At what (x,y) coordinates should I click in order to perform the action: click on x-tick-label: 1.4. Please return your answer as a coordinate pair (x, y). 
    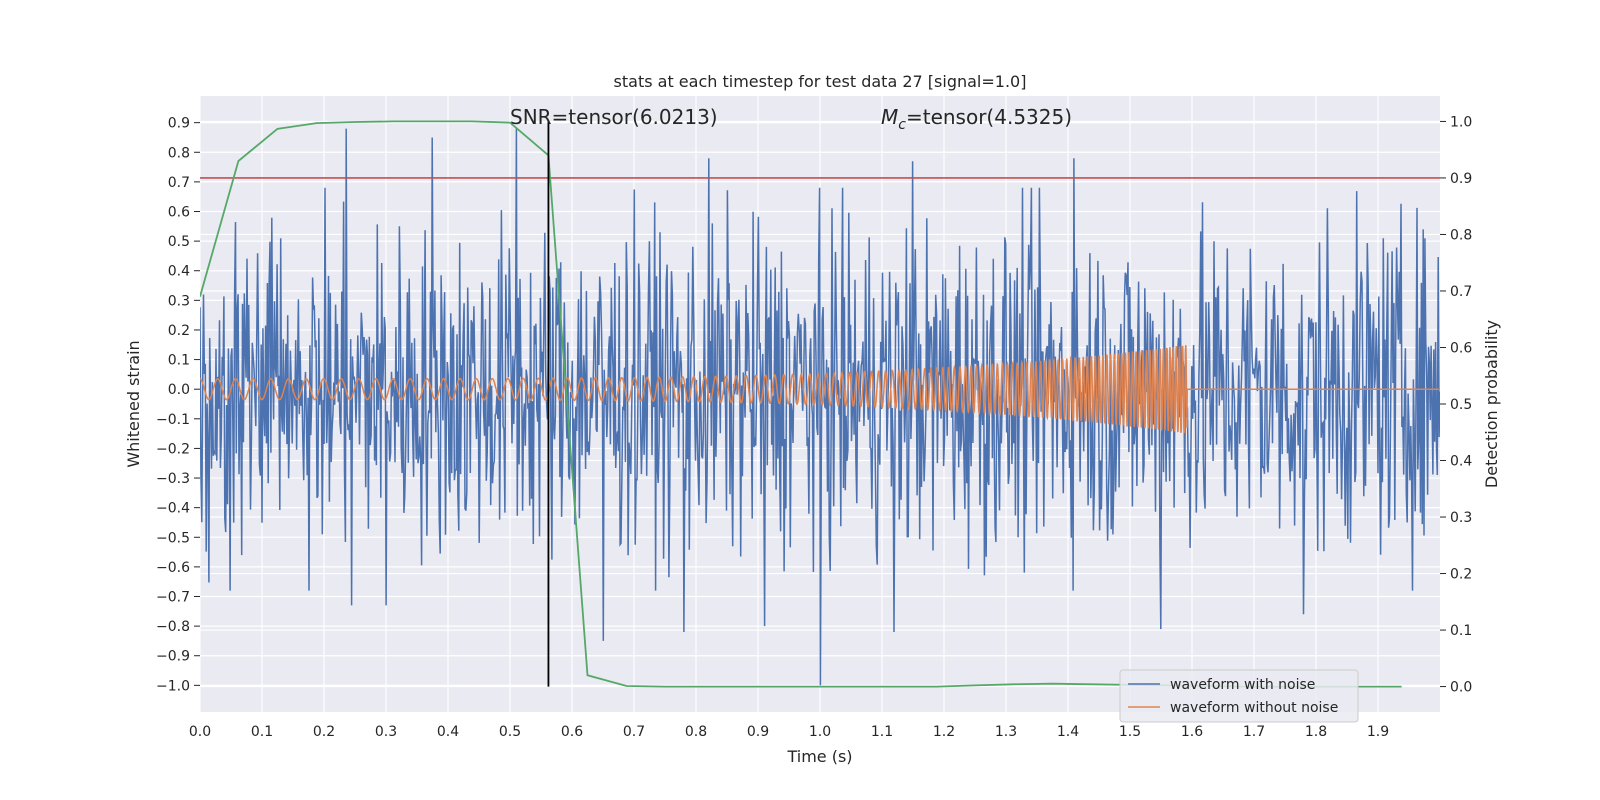
    Looking at the image, I should click on (1068, 732).